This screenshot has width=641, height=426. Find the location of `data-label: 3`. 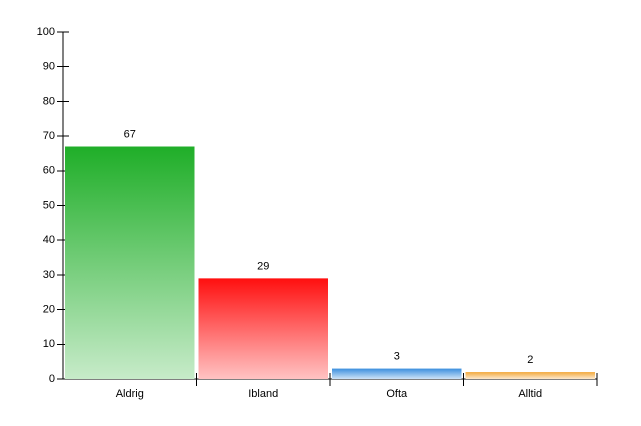

data-label: 3 is located at coordinates (397, 356).